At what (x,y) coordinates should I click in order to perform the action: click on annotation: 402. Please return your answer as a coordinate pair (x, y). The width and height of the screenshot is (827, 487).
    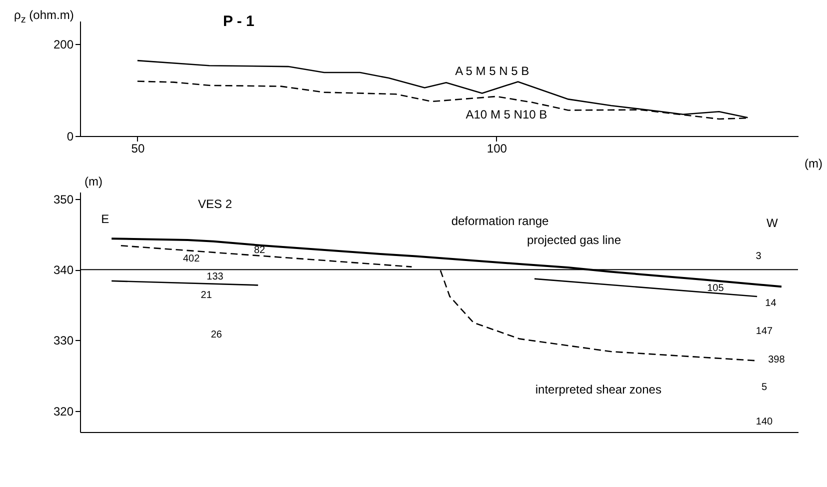
    Looking at the image, I should click on (191, 258).